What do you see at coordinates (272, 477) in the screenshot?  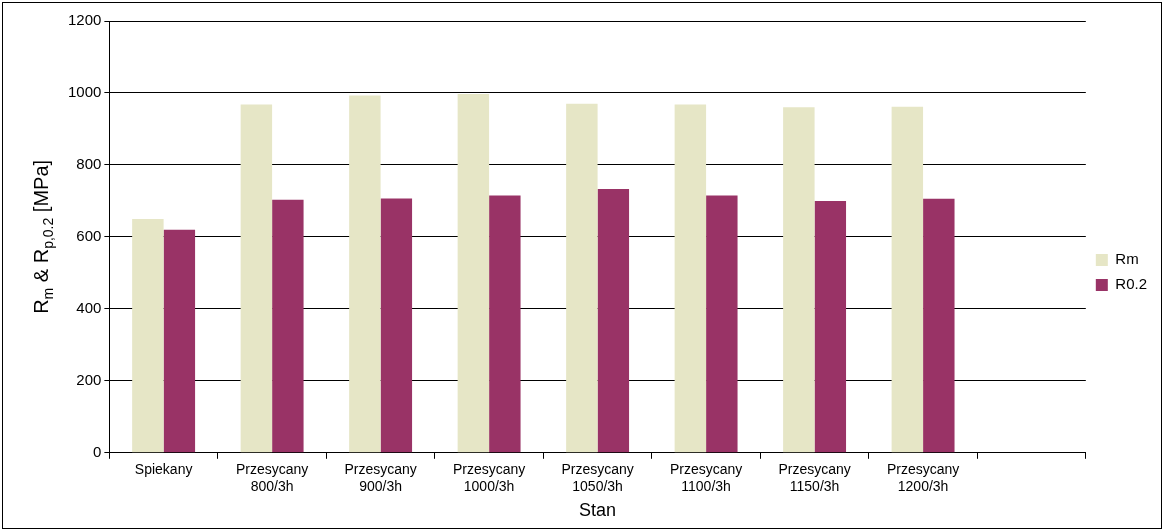 I see `x-tick-label: Przesycany 800/3h` at bounding box center [272, 477].